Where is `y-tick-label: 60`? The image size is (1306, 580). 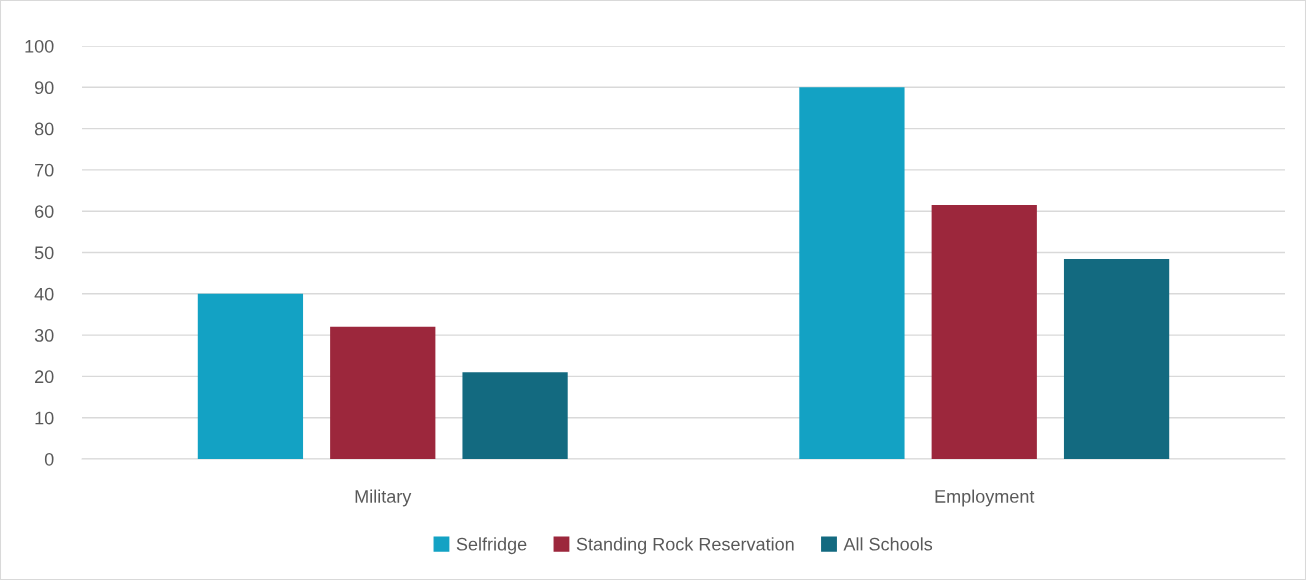 y-tick-label: 60 is located at coordinates (44, 211).